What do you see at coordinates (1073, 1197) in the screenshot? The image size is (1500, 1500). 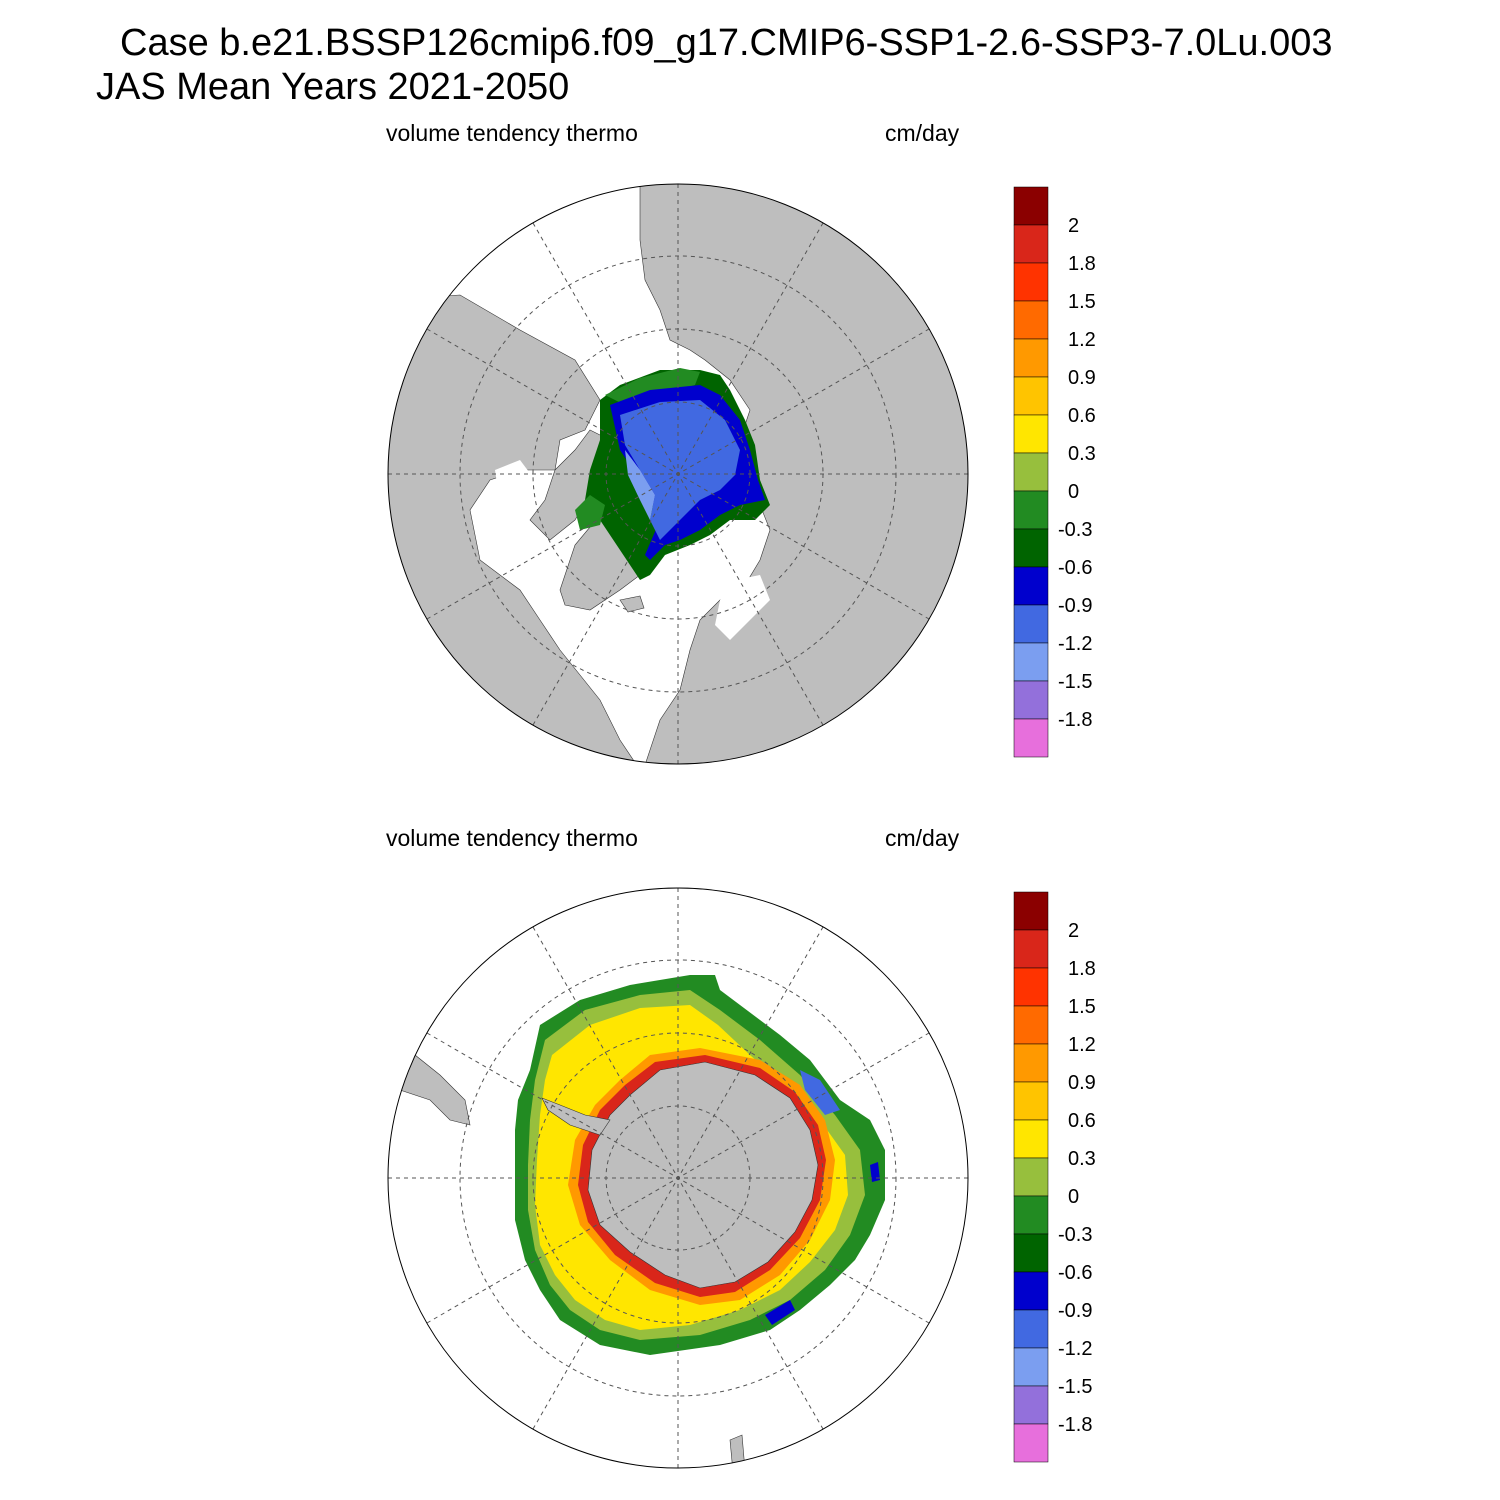 I see `sh-colorbar-label: 0` at bounding box center [1073, 1197].